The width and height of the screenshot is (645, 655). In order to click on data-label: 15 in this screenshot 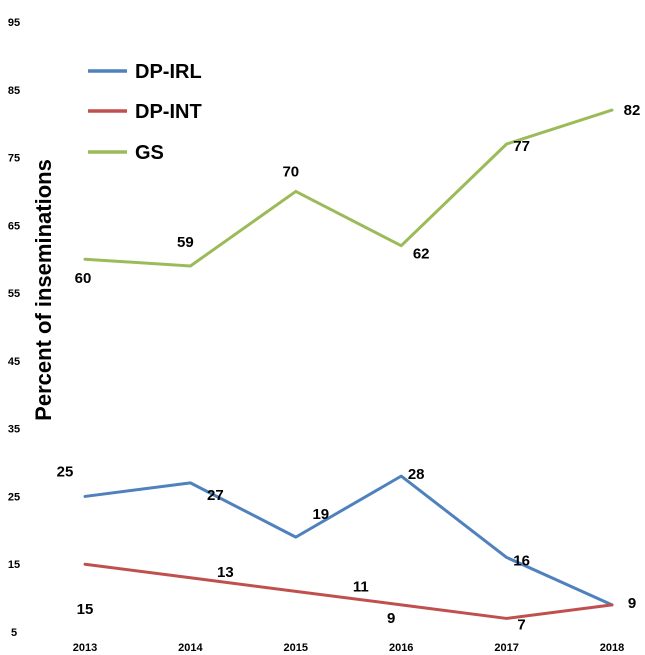, I will do `click(85, 609)`.